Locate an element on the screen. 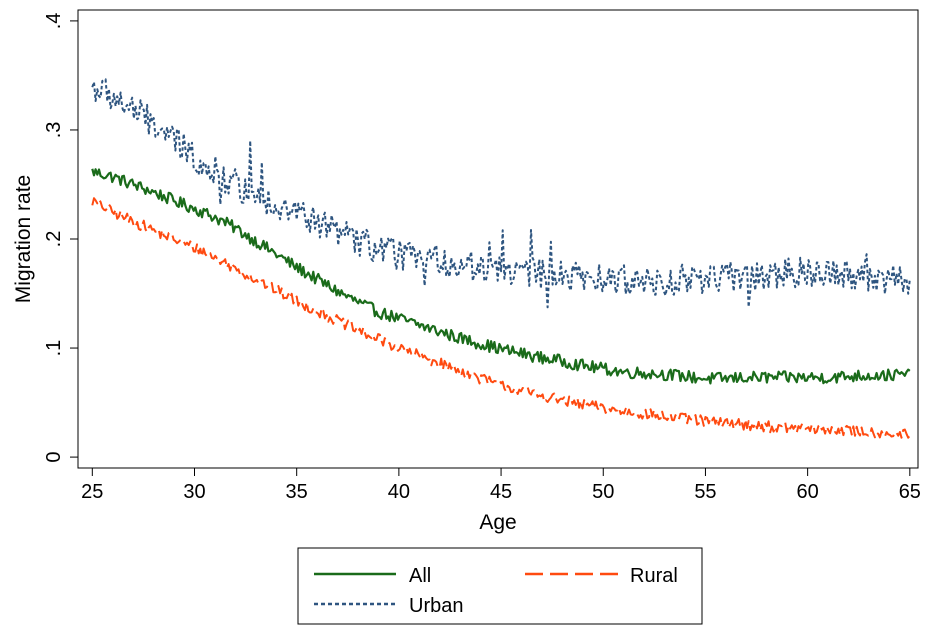 Image resolution: width=928 pixels, height=628 pixels. y-axis-title: Migration rate is located at coordinates (23, 239).